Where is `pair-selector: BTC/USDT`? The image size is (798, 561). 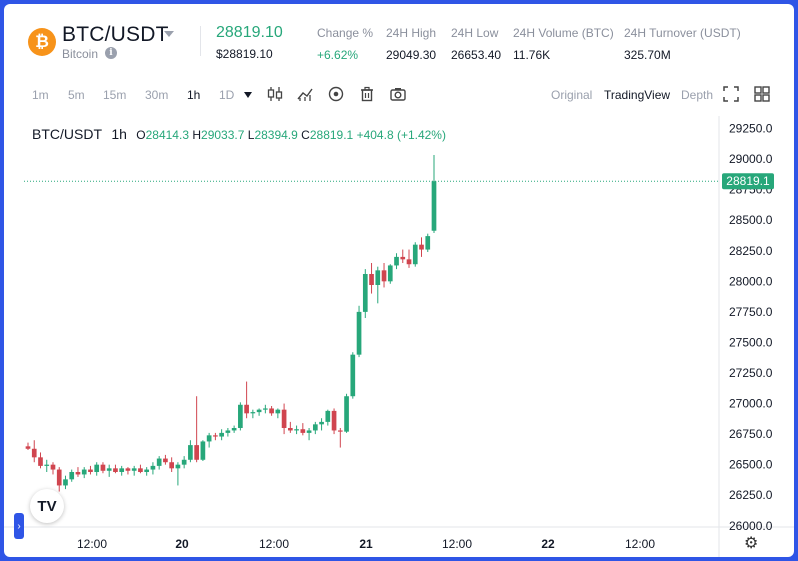 pair-selector: BTC/USDT is located at coordinates (115, 34).